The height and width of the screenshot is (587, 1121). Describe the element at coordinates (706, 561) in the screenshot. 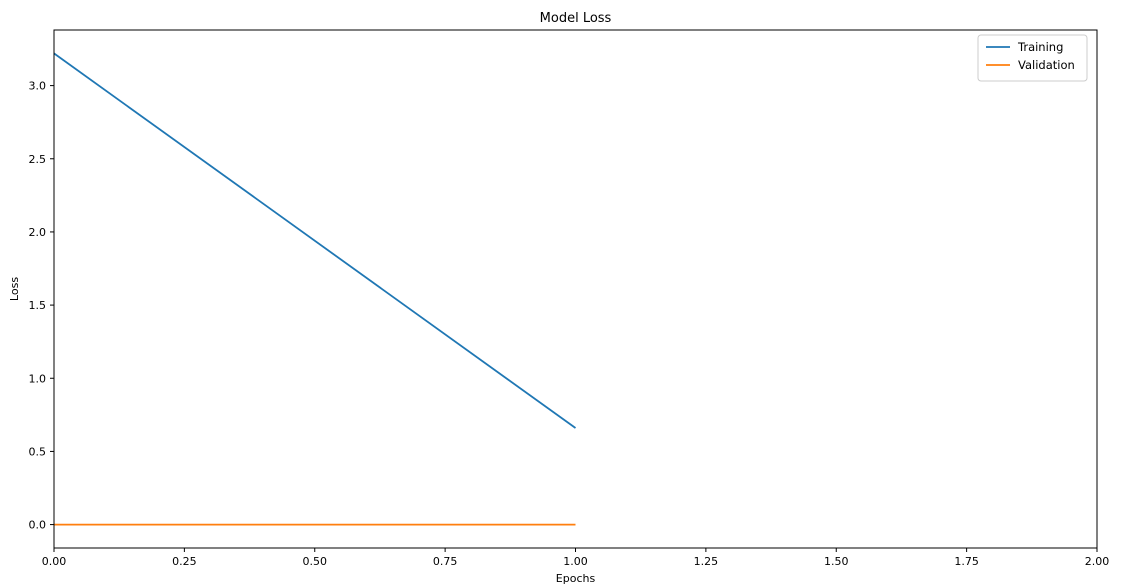

I see `x-tick-label: 1.25` at that location.